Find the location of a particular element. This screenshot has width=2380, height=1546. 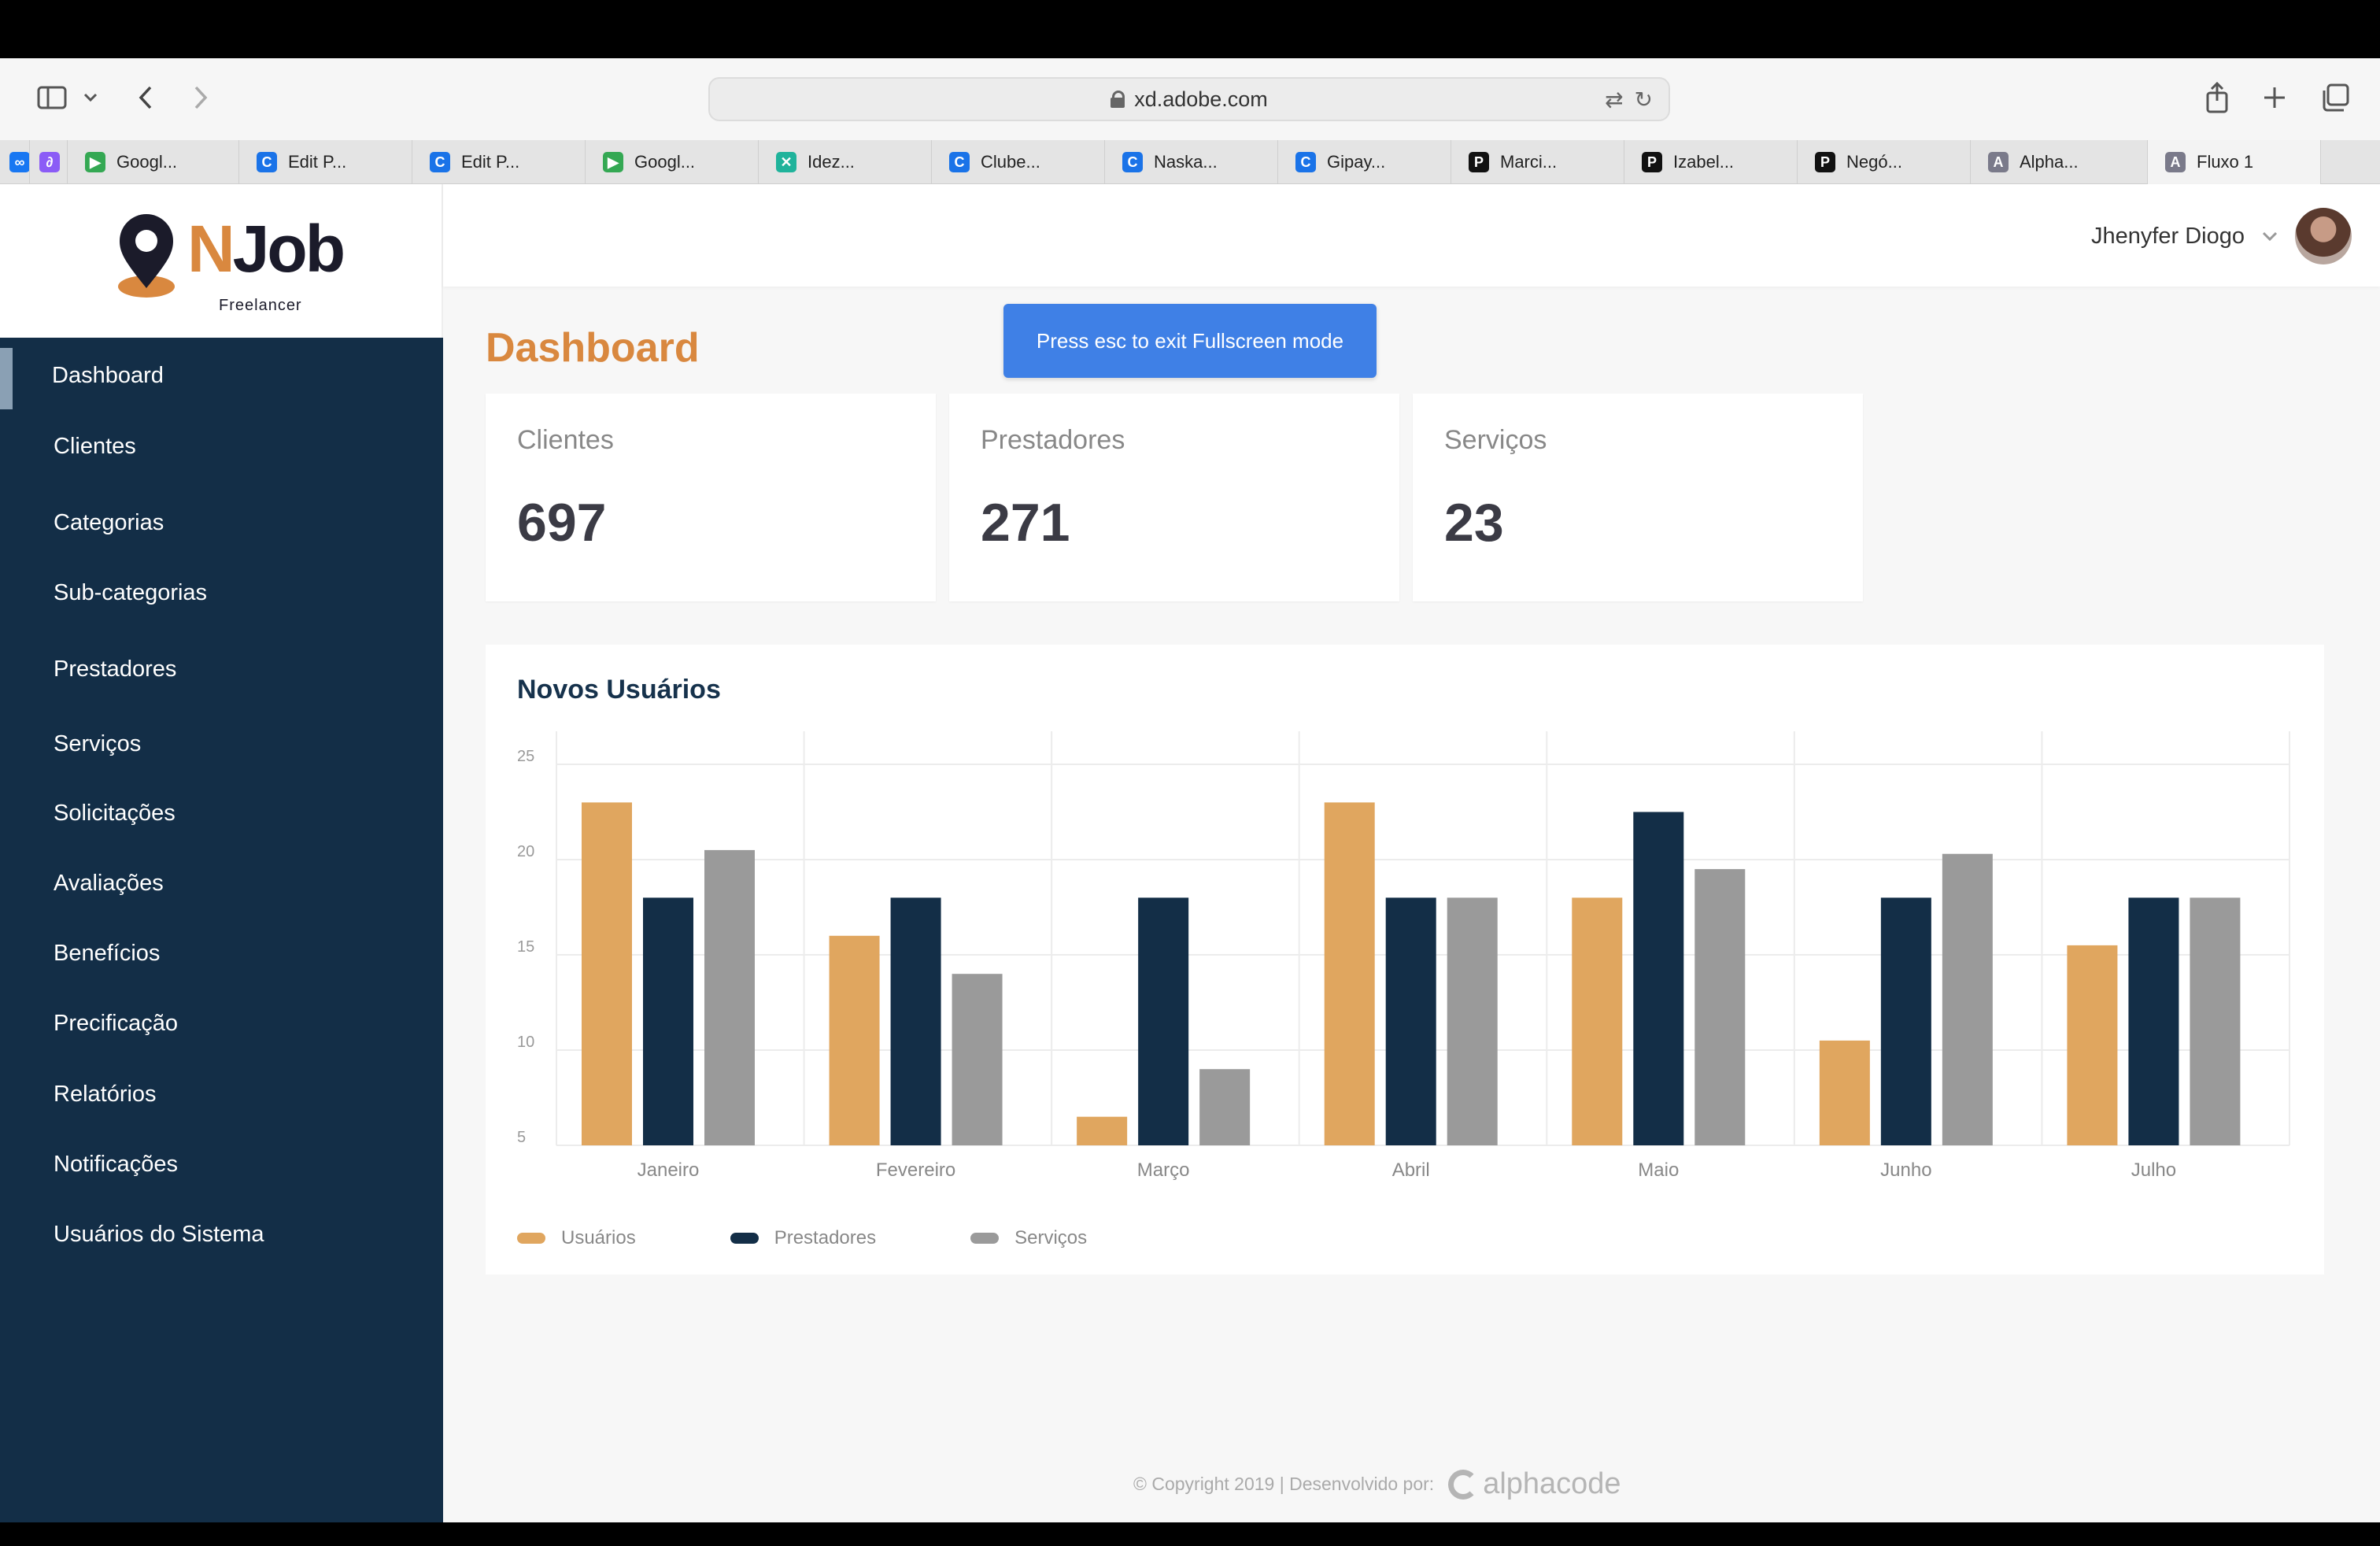

link-icon: ∂ is located at coordinates (49, 162).